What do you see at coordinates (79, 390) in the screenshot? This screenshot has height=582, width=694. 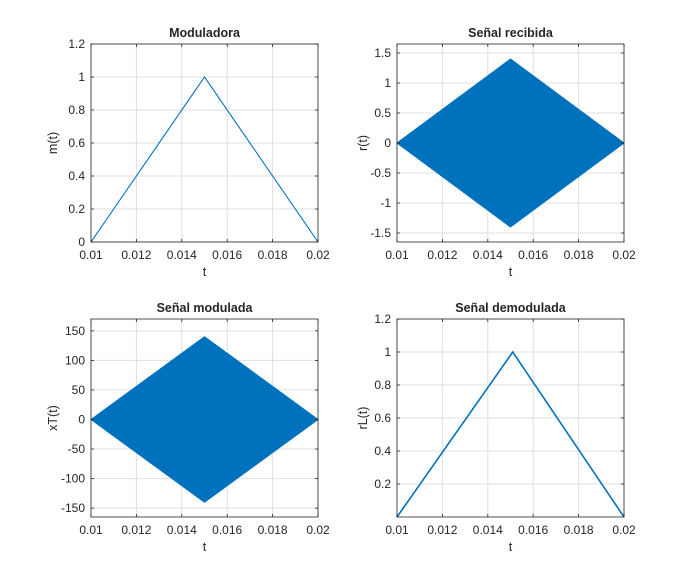 I see `y-tick-label: 50` at bounding box center [79, 390].